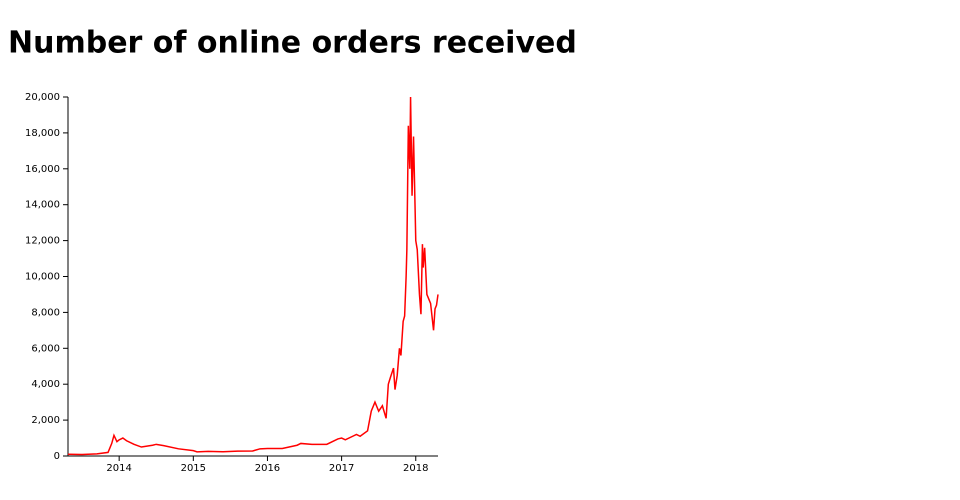 Image resolution: width=960 pixels, height=500 pixels. Describe the element at coordinates (118, 468) in the screenshot. I see `x-tick-label: 2014` at that location.